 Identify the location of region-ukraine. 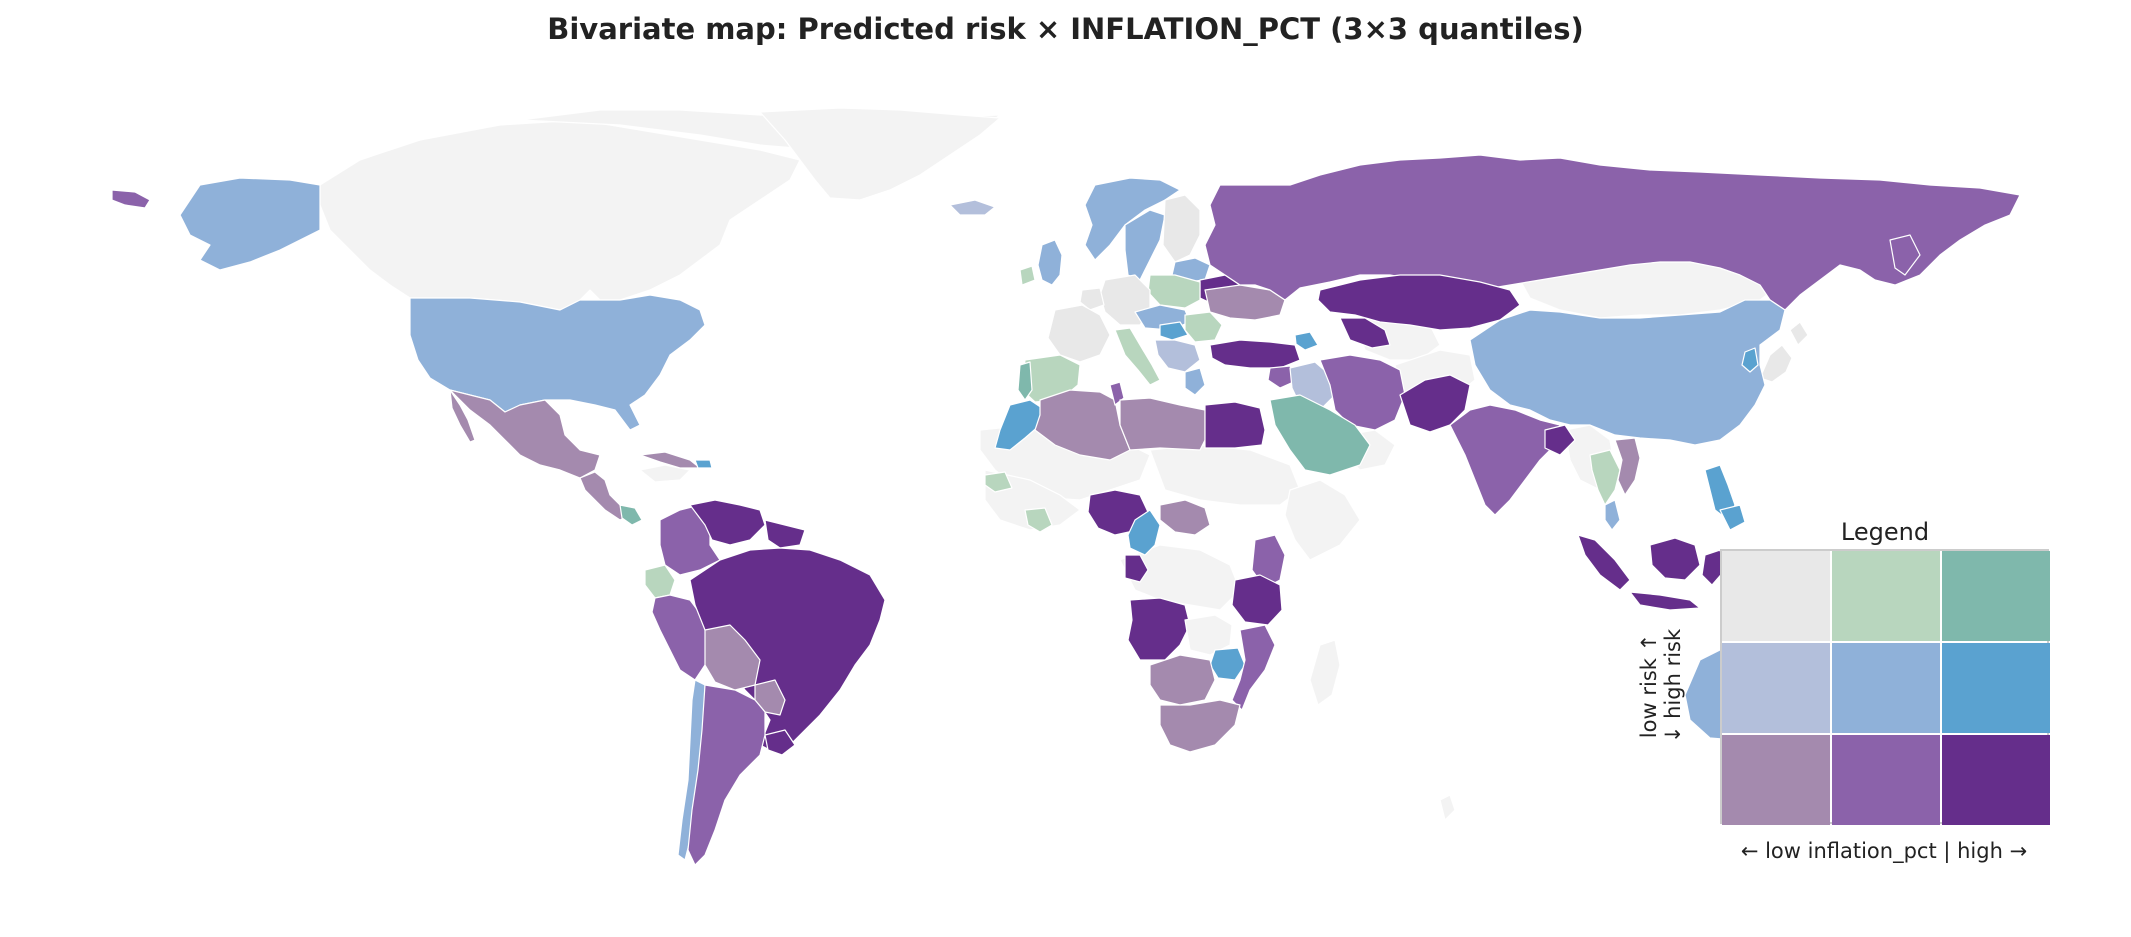
(1245, 302).